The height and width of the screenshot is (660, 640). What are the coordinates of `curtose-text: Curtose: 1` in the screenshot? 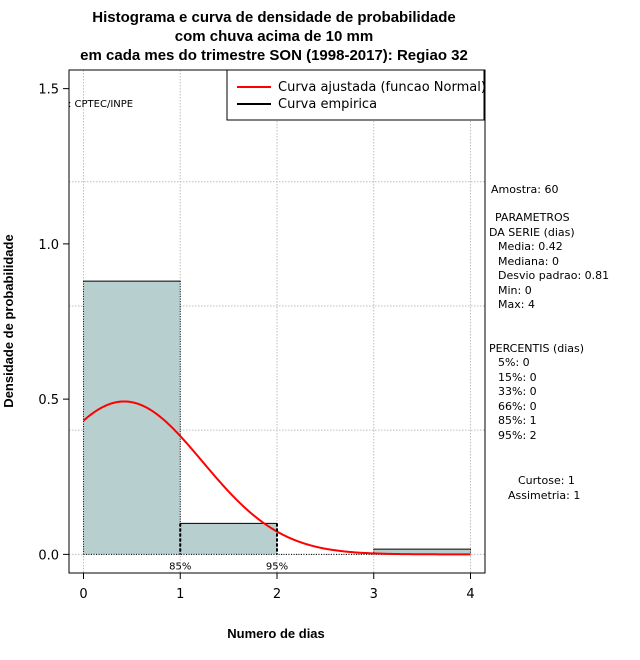 It's located at (546, 480).